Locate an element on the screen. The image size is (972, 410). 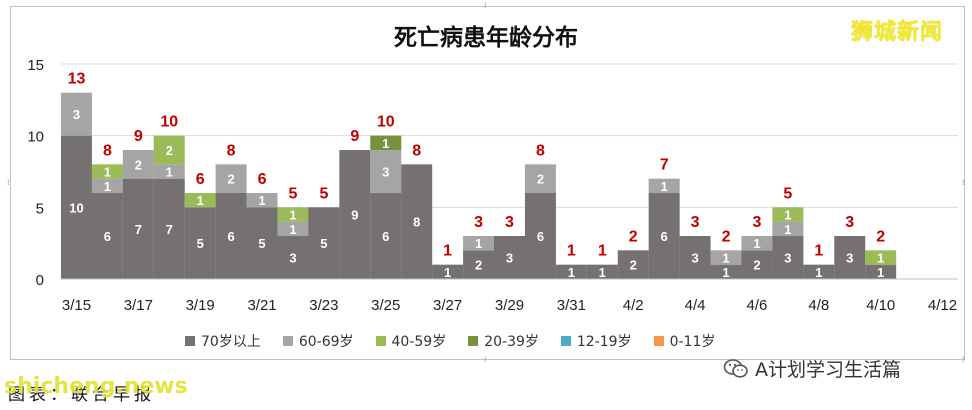
segment-label: 10 is located at coordinates (76, 207).